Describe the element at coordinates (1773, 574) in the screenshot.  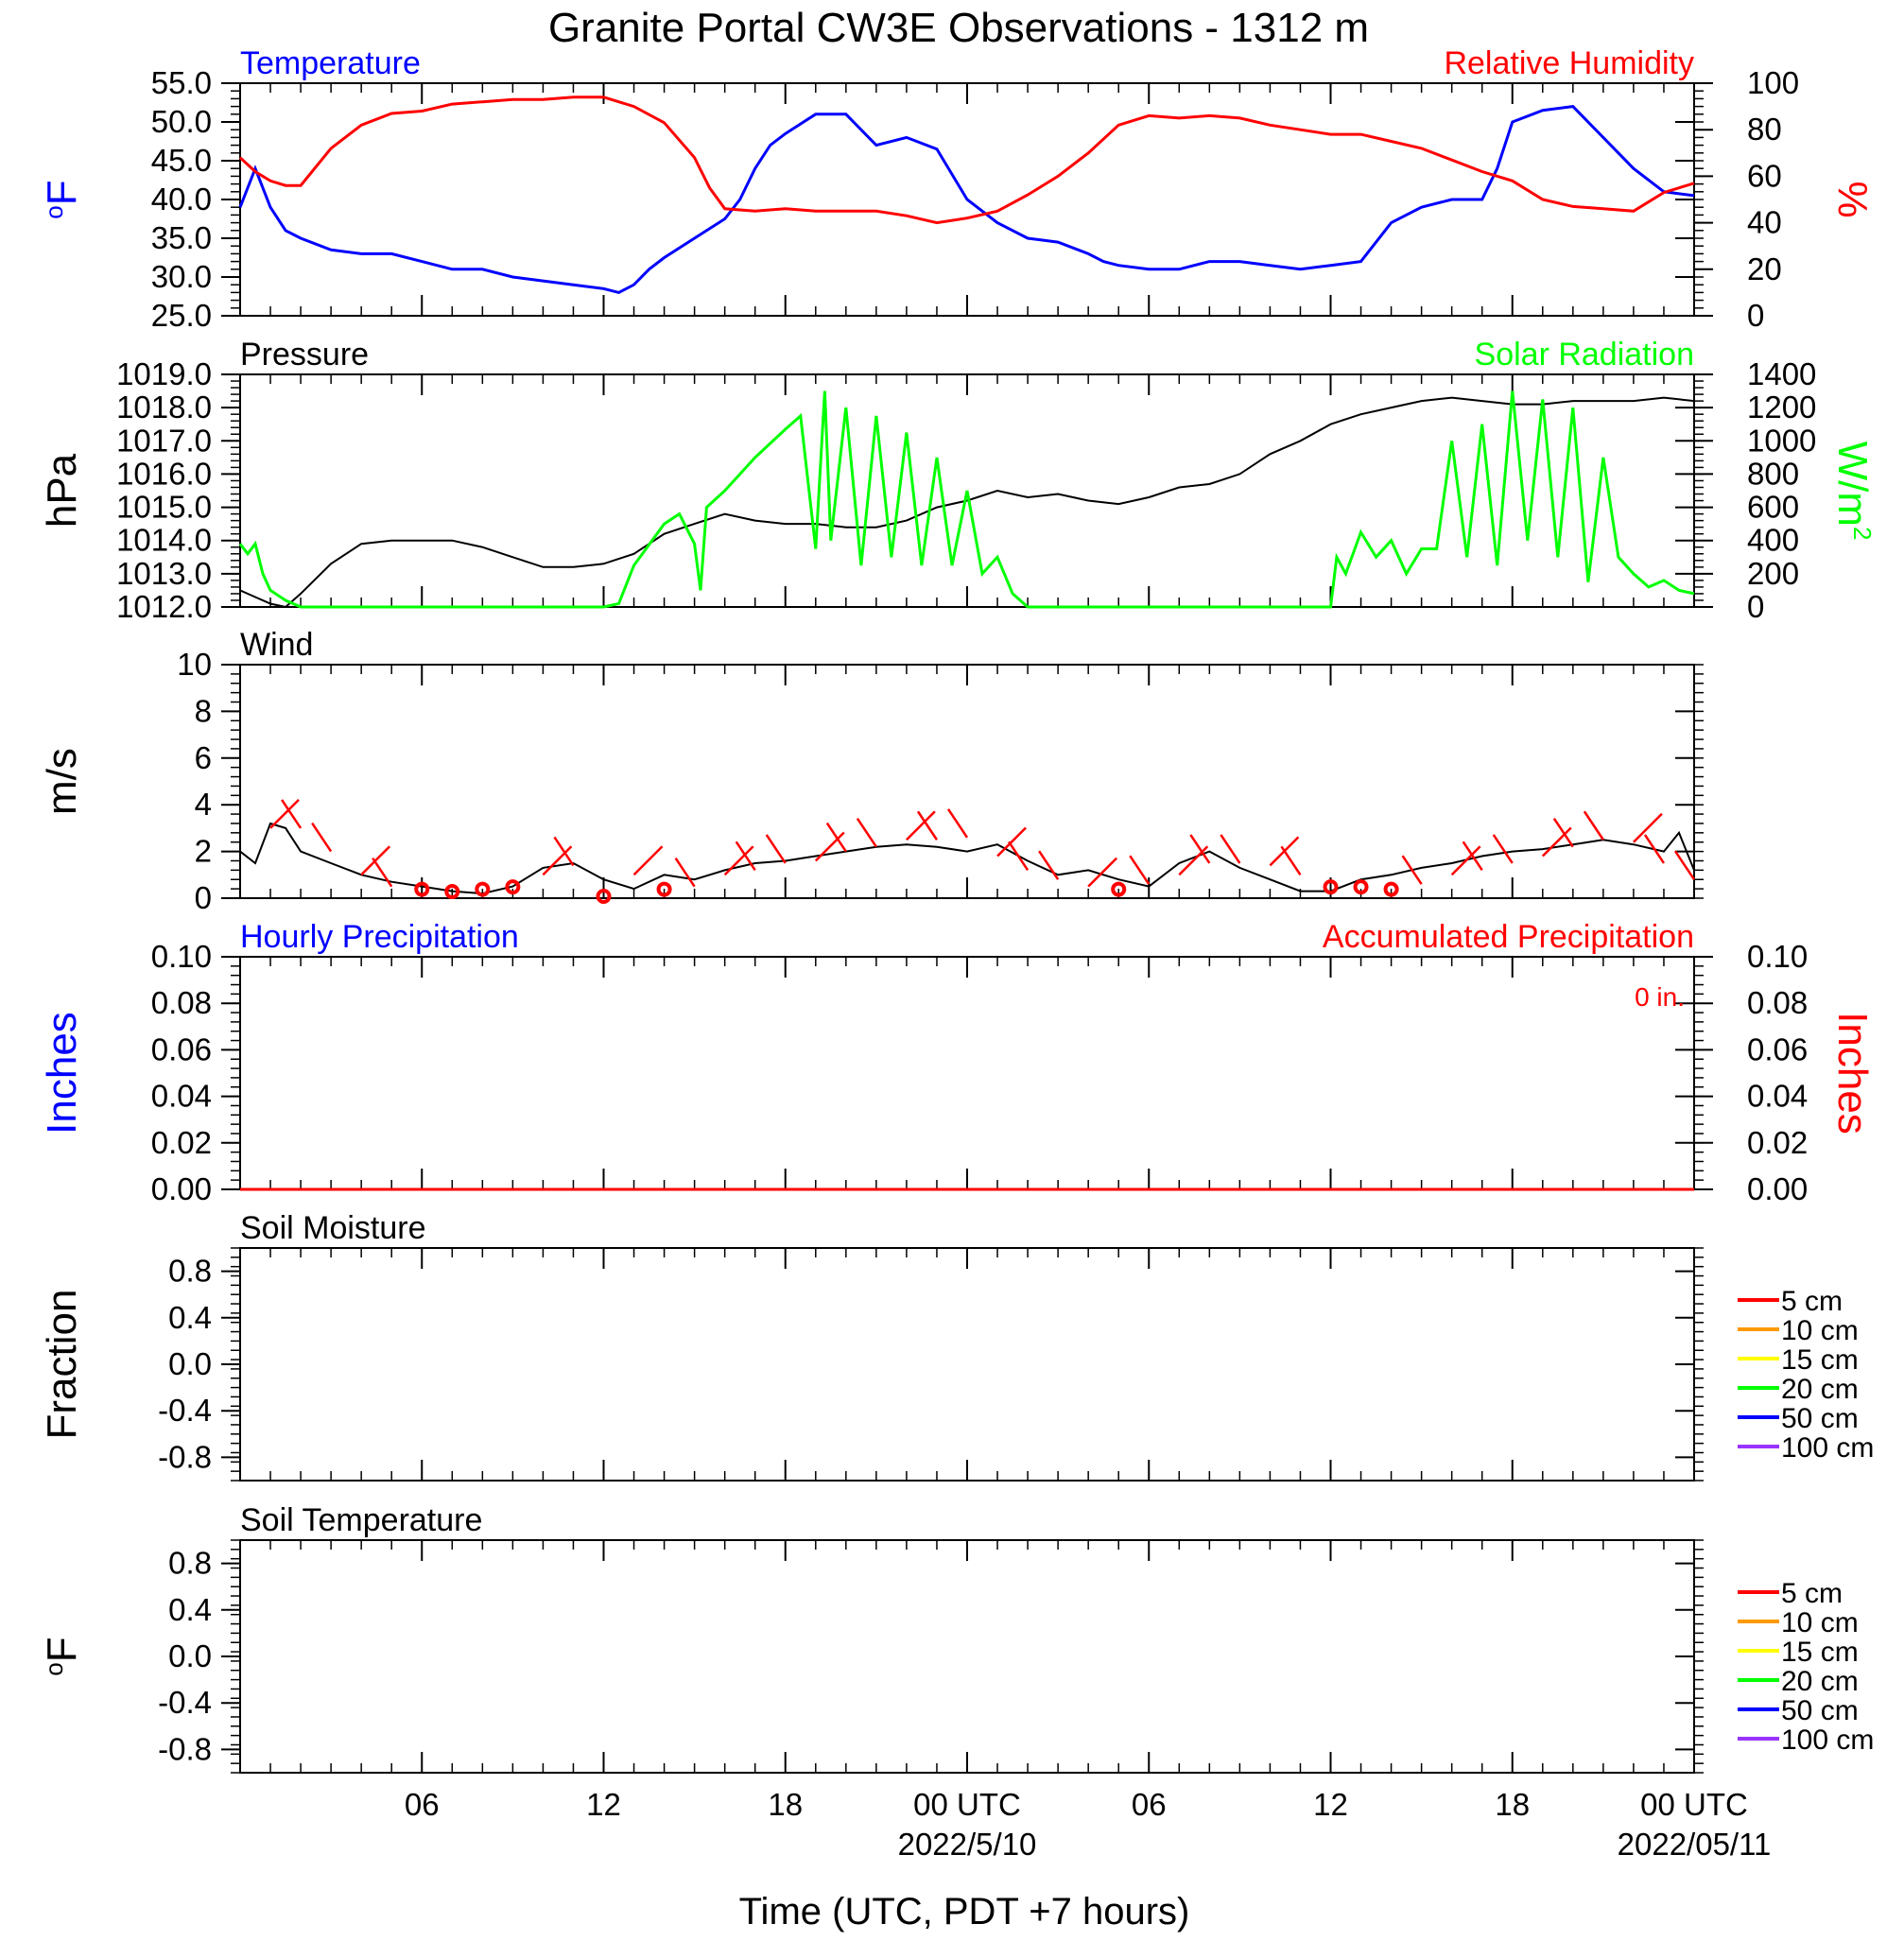
I see `y-right-tick-label: 200` at that location.